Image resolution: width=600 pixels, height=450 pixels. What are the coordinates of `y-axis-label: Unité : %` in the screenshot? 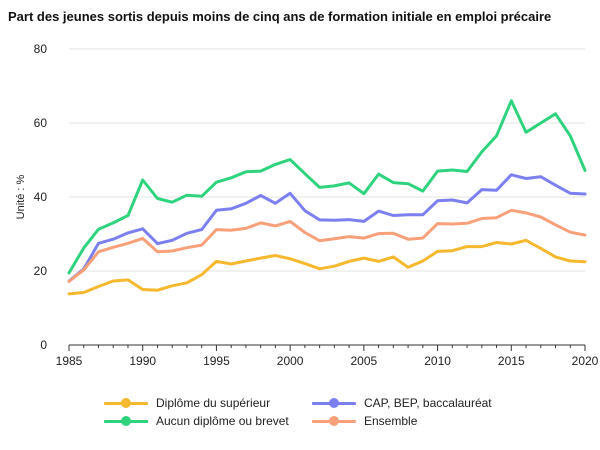 It's located at (21, 196).